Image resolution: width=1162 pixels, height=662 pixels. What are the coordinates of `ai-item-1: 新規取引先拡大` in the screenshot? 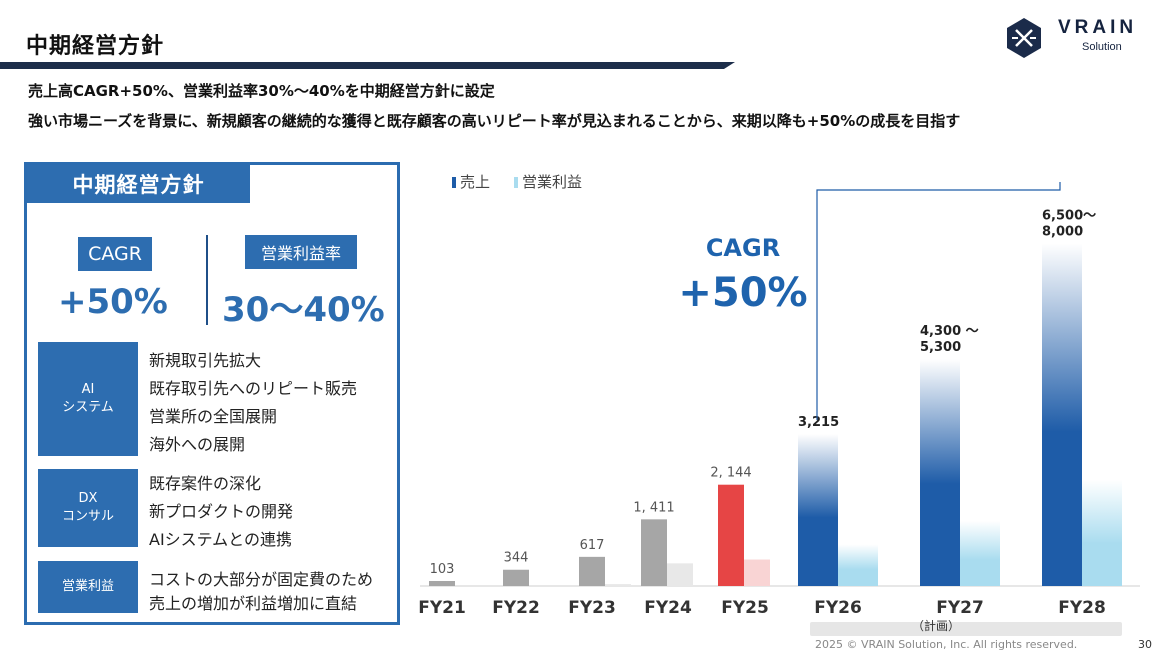 It's located at (205, 360).